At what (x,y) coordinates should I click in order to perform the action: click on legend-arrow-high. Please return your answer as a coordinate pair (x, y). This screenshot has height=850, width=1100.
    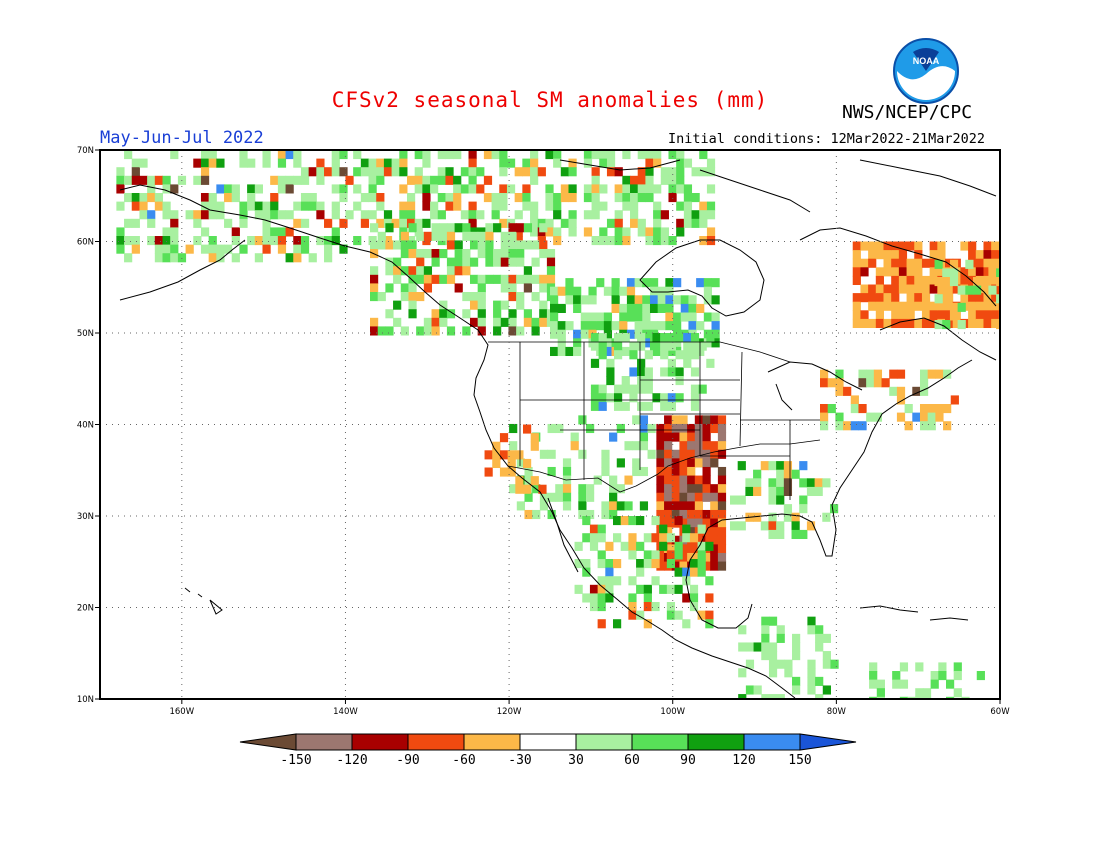
    Looking at the image, I should click on (828, 742).